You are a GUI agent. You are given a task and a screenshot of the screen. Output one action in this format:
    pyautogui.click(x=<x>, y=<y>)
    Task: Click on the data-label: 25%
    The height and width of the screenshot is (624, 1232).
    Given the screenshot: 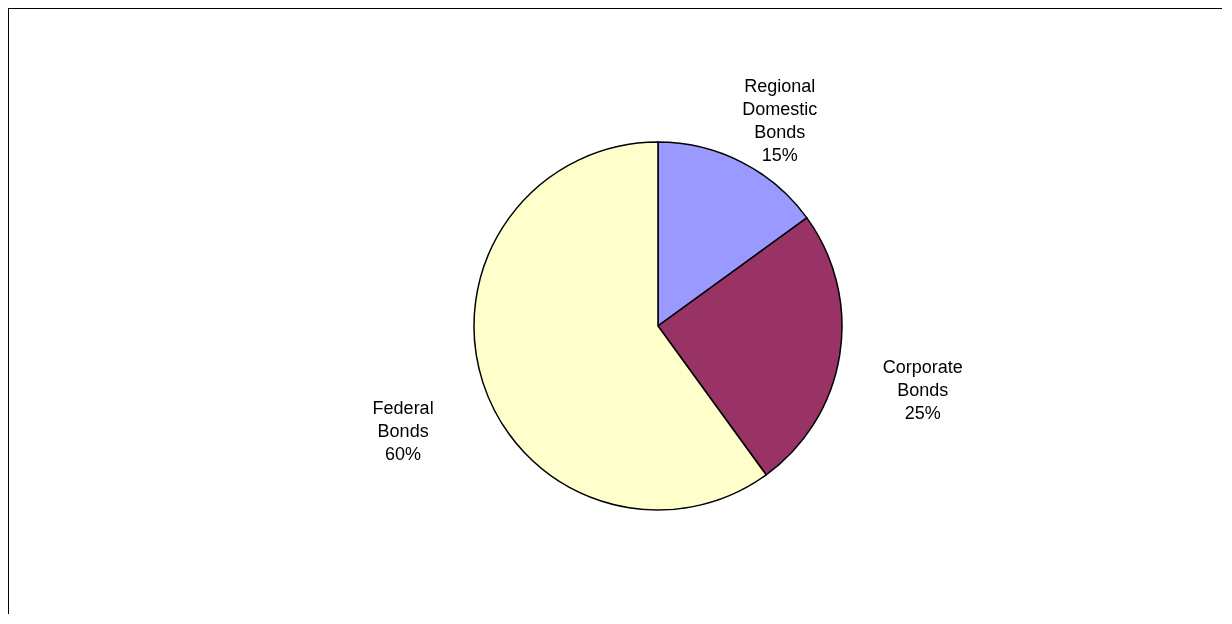 What is the action you would take?
    pyautogui.click(x=922, y=412)
    